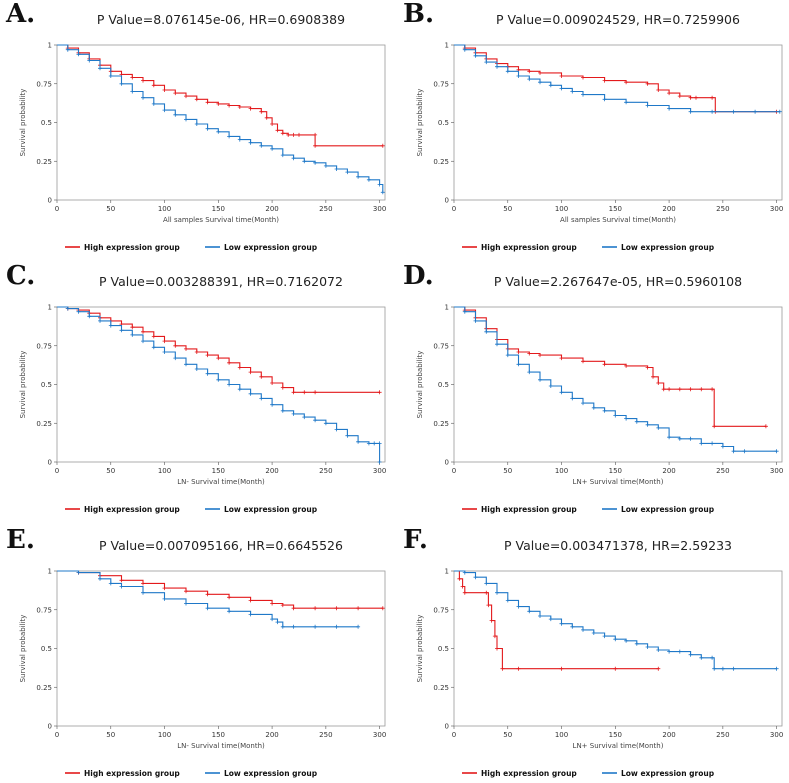 Image resolution: width=789 pixels, height=783 pixels. What do you see at coordinates (325, 471) in the screenshot?
I see `x-tick-label: 250` at bounding box center [325, 471].